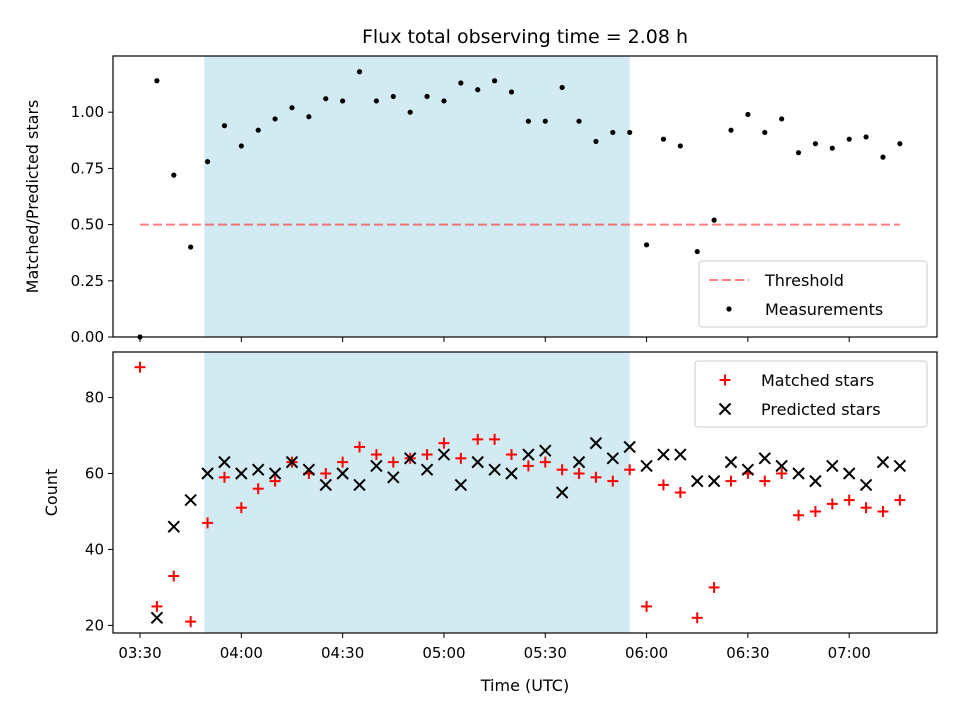 This screenshot has width=960, height=720. Describe the element at coordinates (92, 224) in the screenshot. I see `top-y-axis: 0.00 0.25 0.50 0.75 1.00` at that location.